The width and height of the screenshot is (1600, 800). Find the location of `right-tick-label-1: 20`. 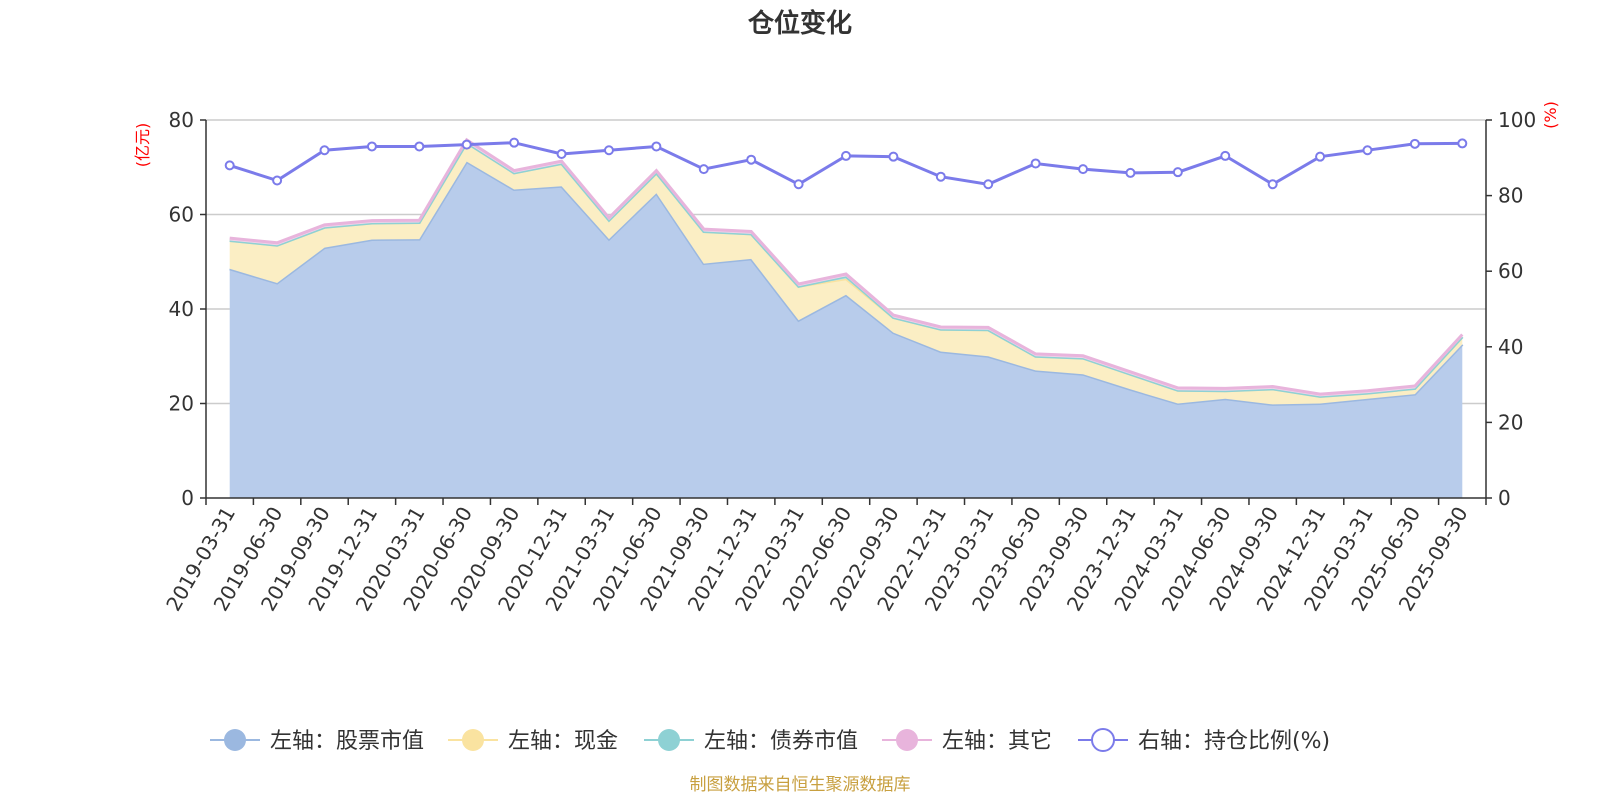

right-tick-label-1: 20 is located at coordinates (1510, 422).